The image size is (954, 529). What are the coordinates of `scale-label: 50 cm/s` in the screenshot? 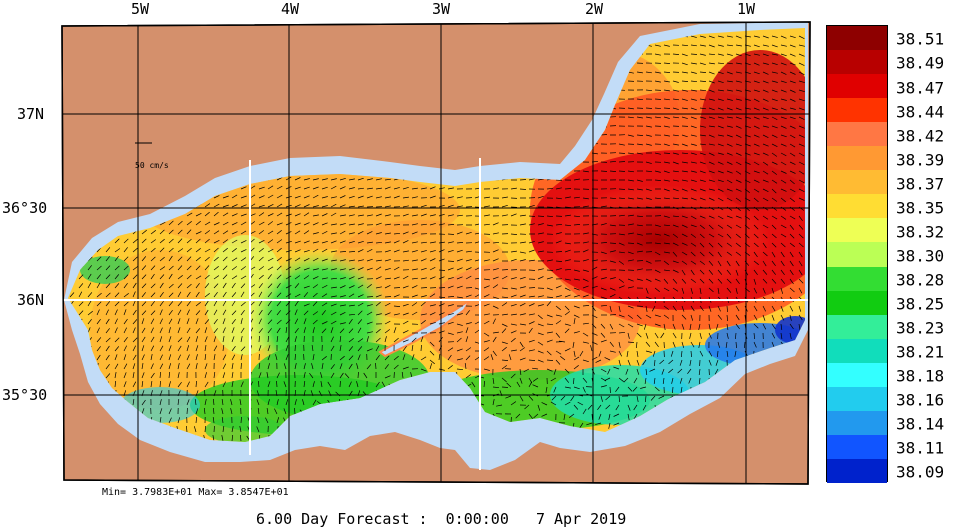 It's located at (152, 165).